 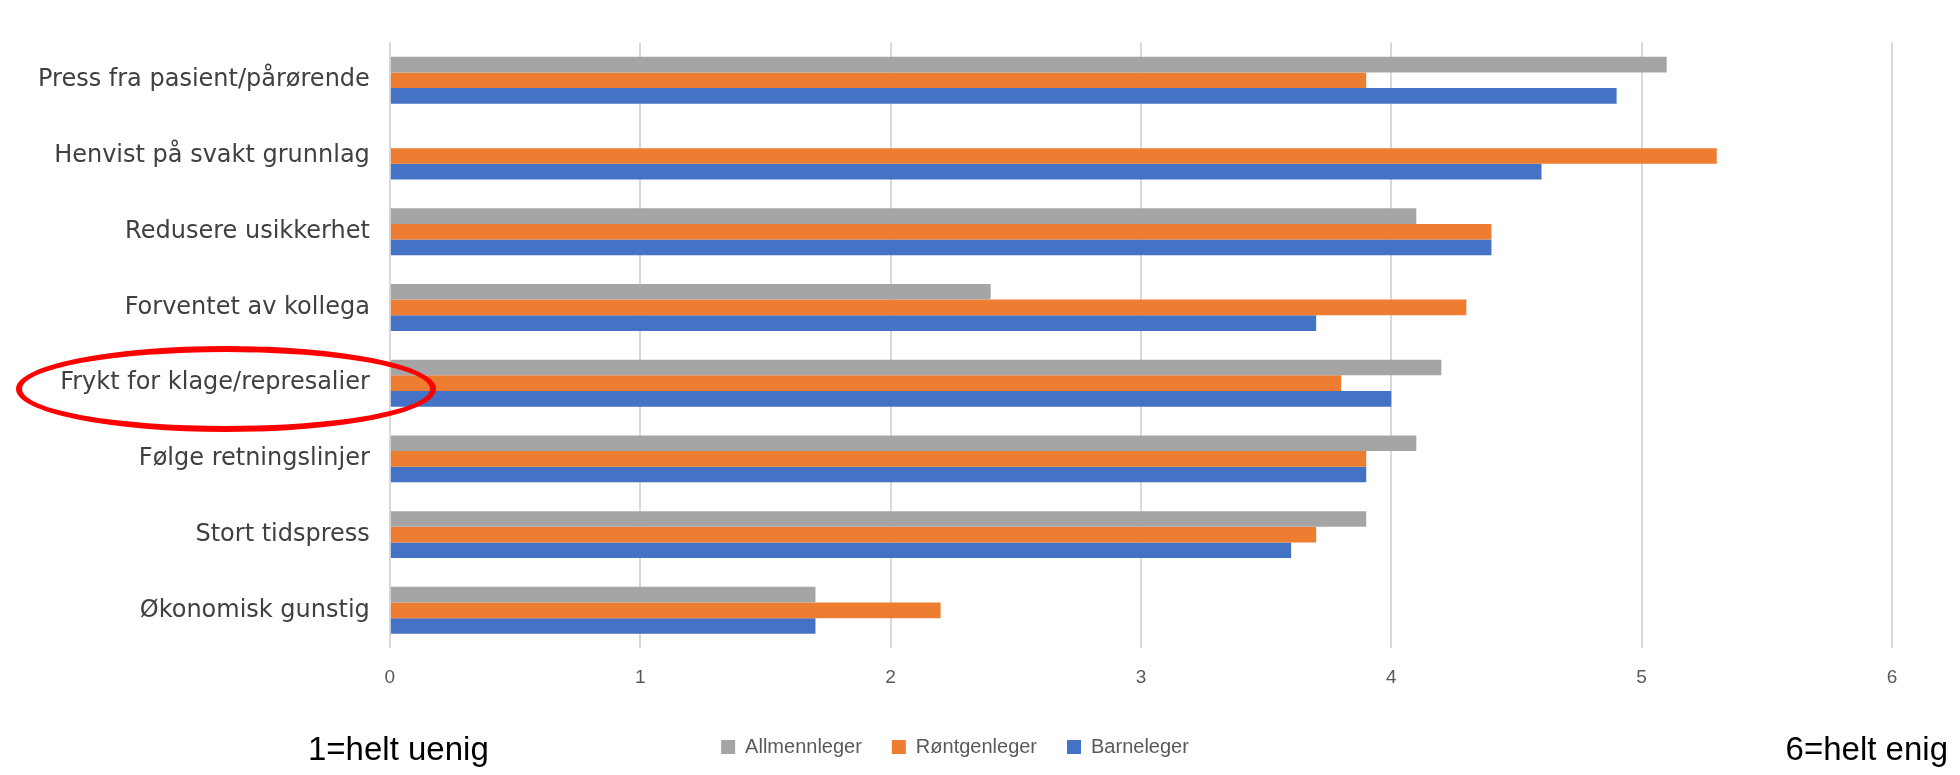 What do you see at coordinates (390, 676) in the screenshot?
I see `x-tick-label: 0` at bounding box center [390, 676].